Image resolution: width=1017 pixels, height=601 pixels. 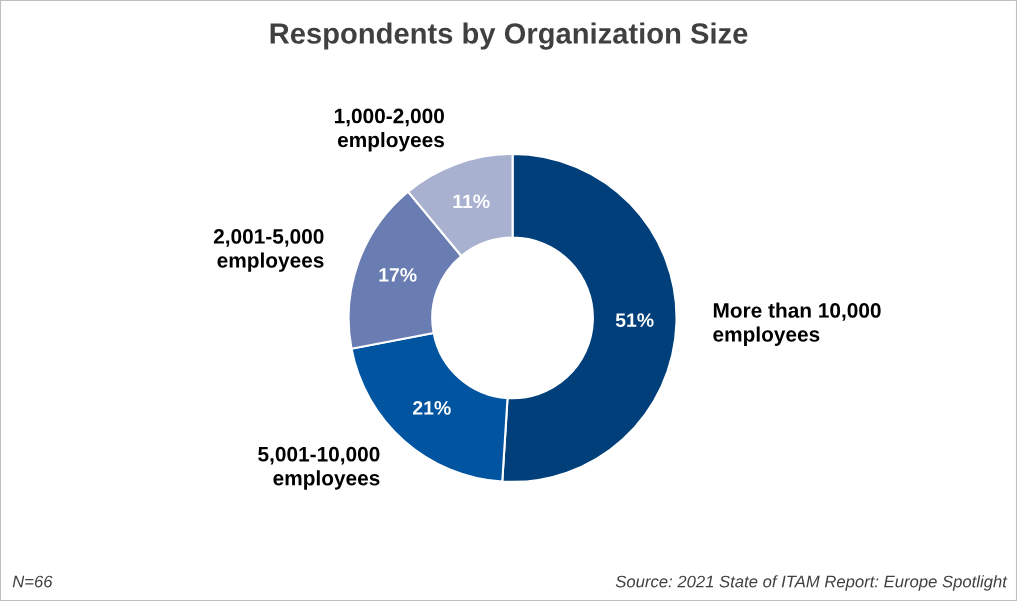 I want to click on chart-title: Respondents by Organization Size, so click(x=509, y=36).